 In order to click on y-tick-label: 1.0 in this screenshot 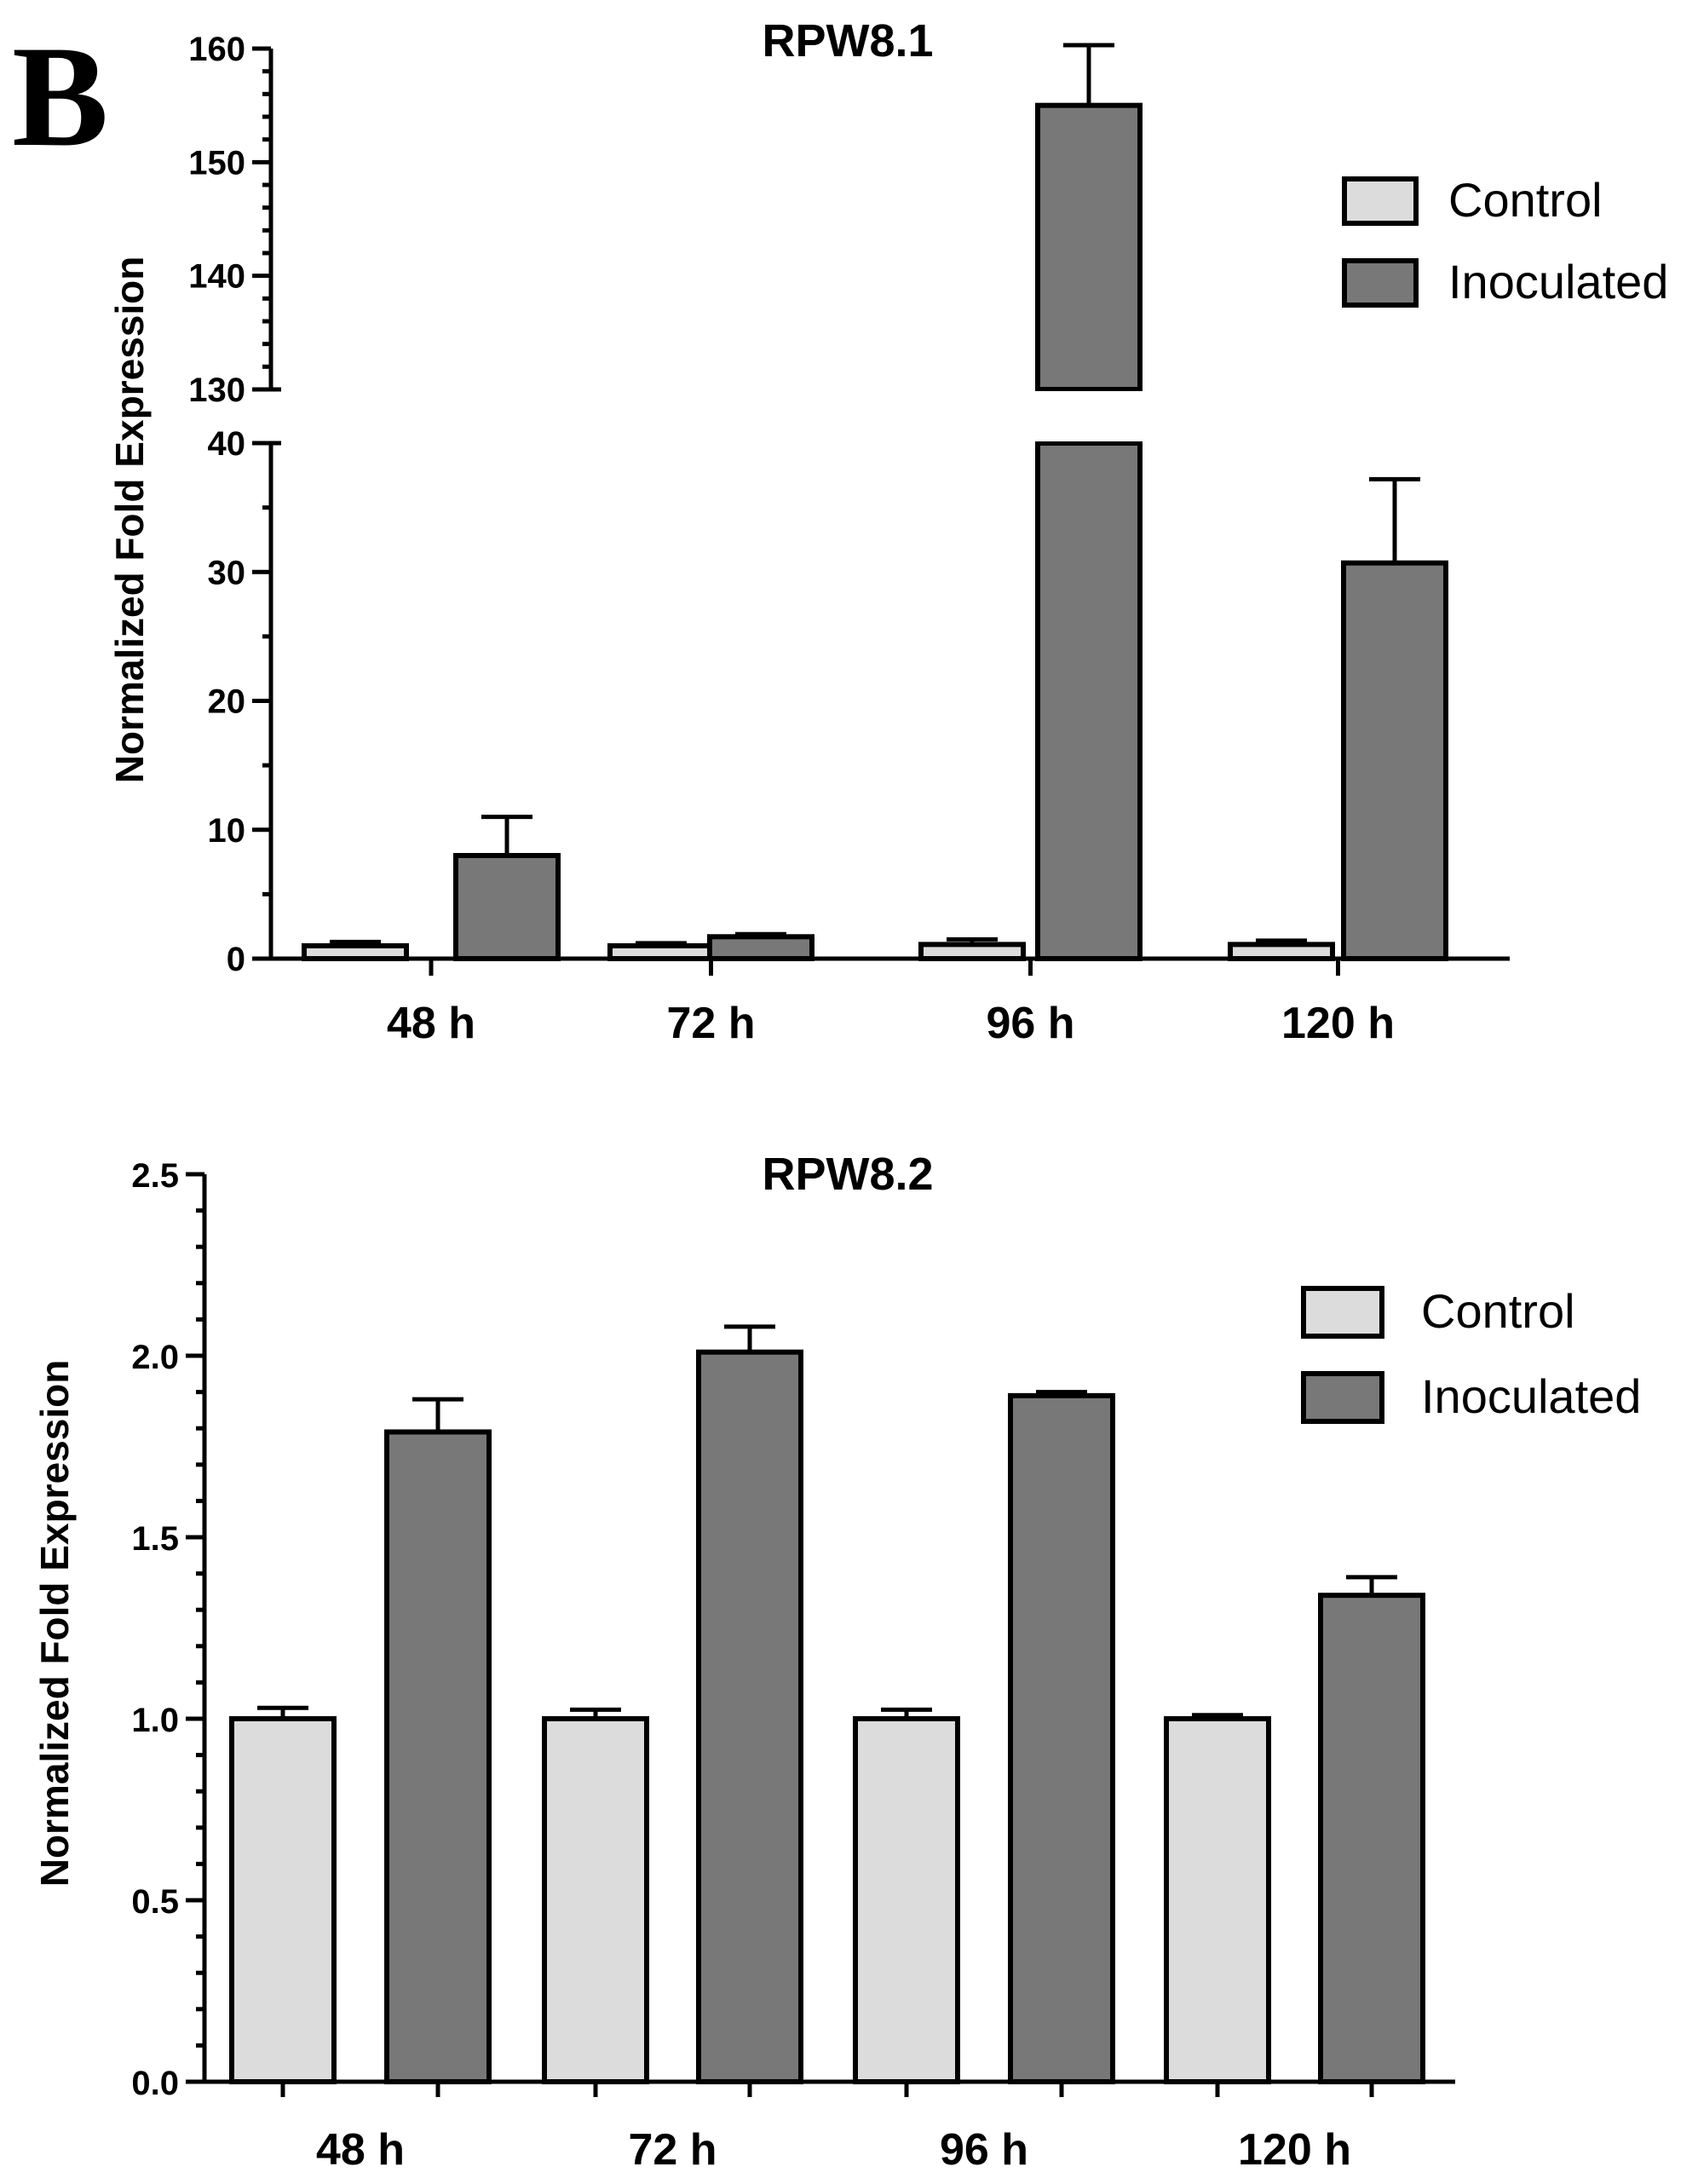, I will do `click(155, 1721)`.